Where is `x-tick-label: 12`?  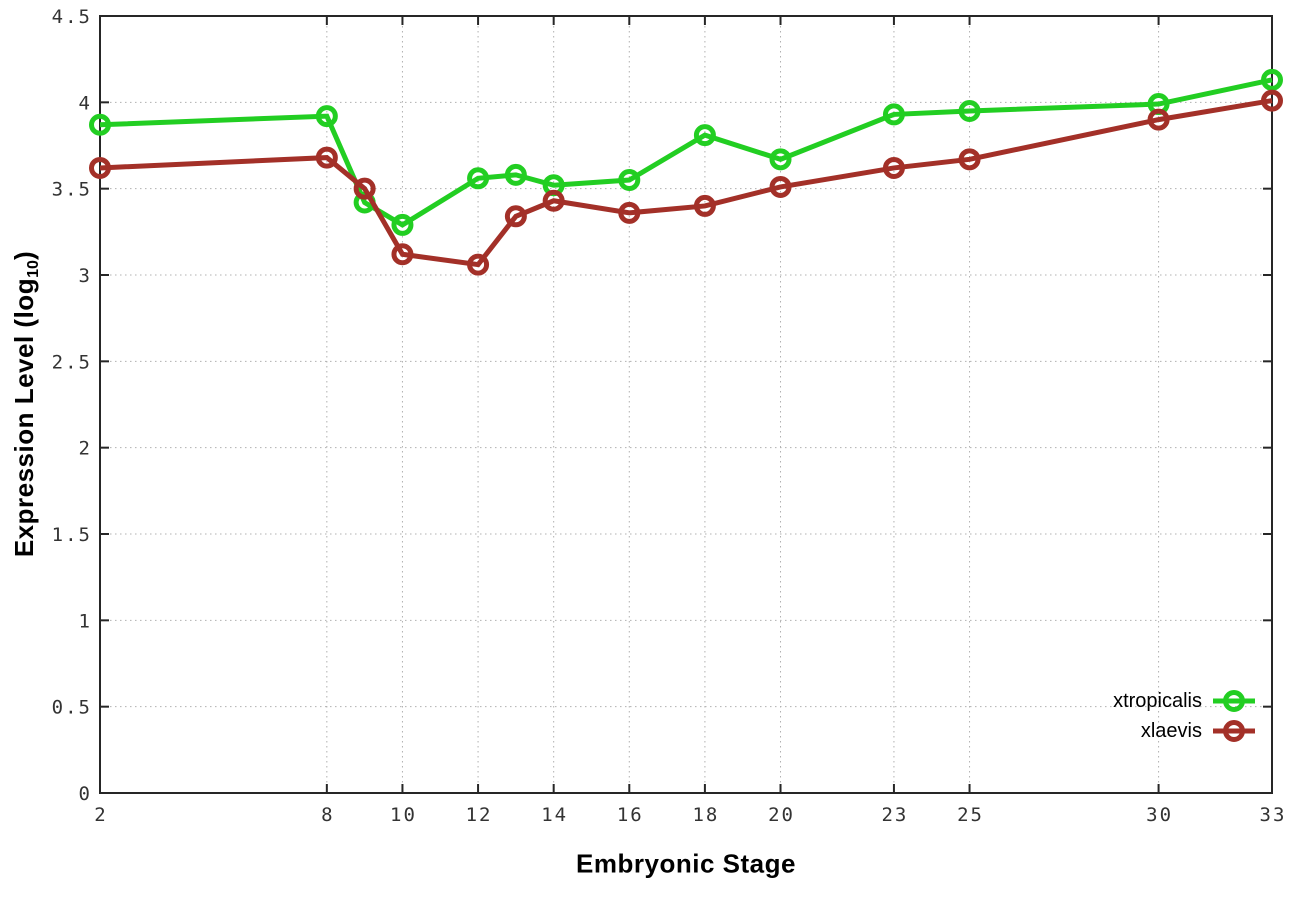 x-tick-label: 12 is located at coordinates (479, 815).